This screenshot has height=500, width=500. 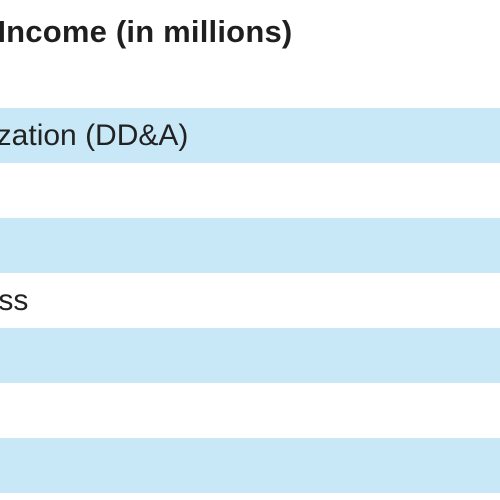 What do you see at coordinates (94, 135) in the screenshot?
I see `row-label: ortization (DD&A)` at bounding box center [94, 135].